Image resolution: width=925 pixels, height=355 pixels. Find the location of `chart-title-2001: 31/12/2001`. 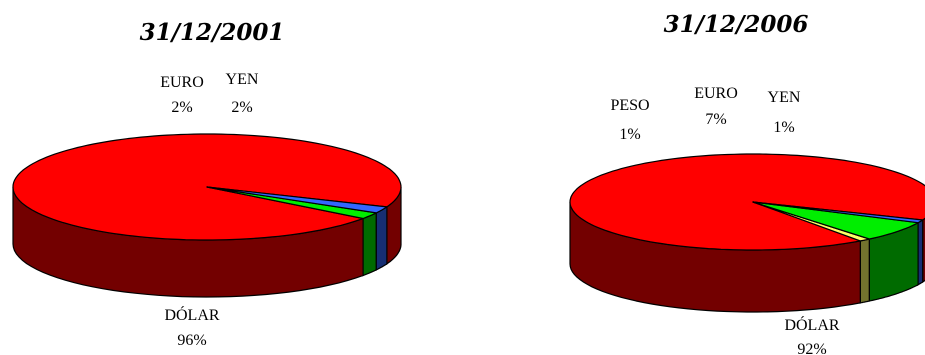

chart-title-2001: 31/12/2001 is located at coordinates (212, 32).